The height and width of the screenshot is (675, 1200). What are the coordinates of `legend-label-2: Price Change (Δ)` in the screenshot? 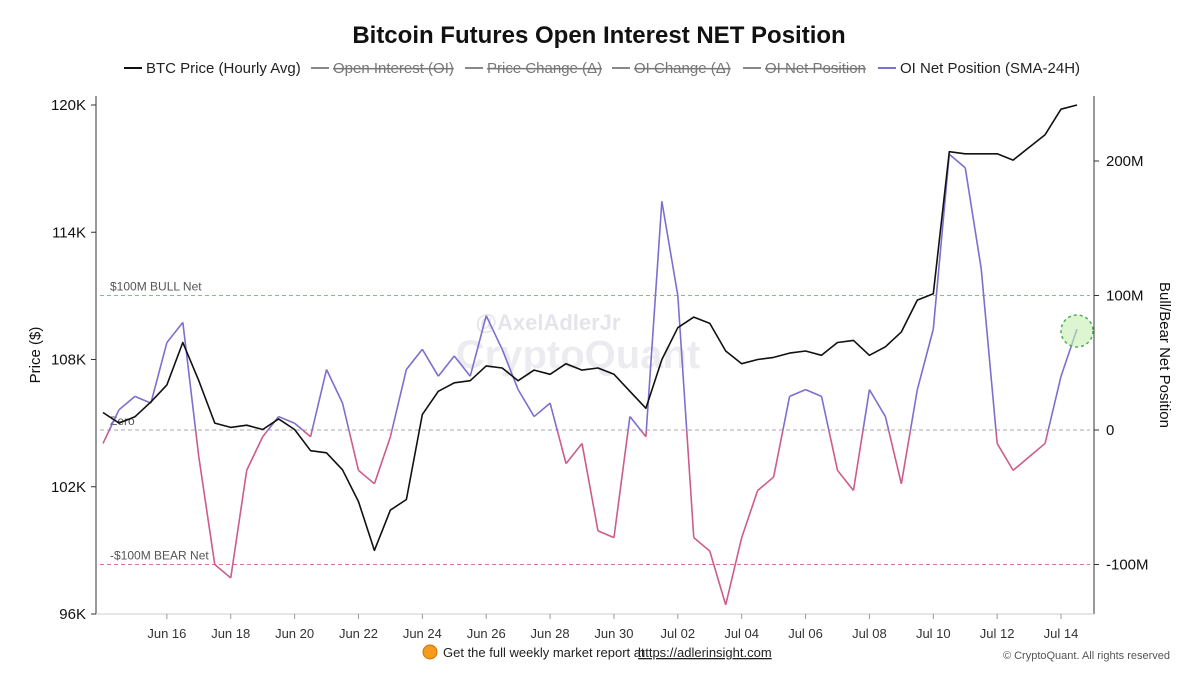 It's located at (544, 68).